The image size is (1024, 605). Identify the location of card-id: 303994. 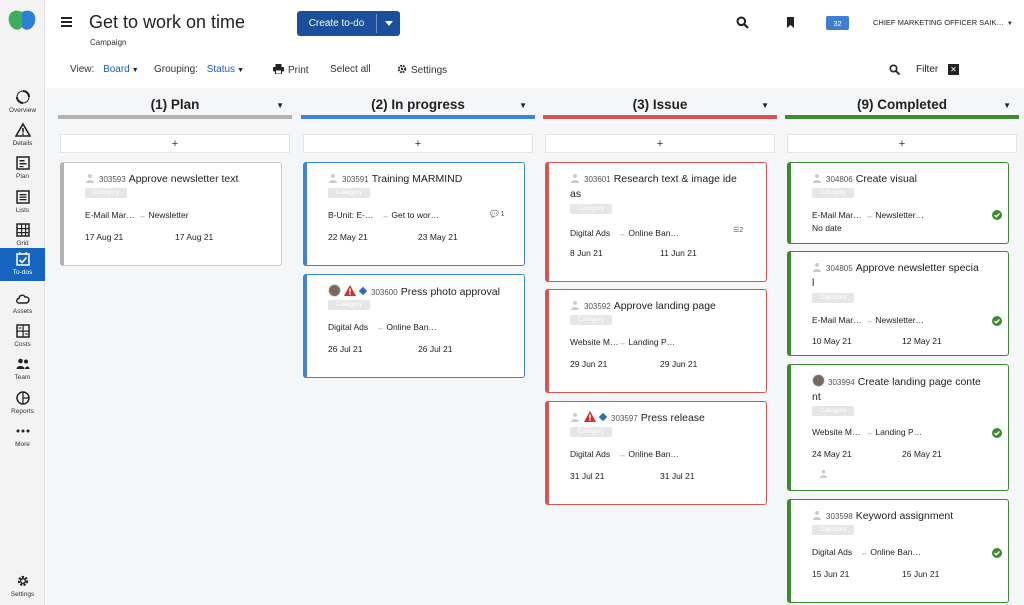
(841, 382).